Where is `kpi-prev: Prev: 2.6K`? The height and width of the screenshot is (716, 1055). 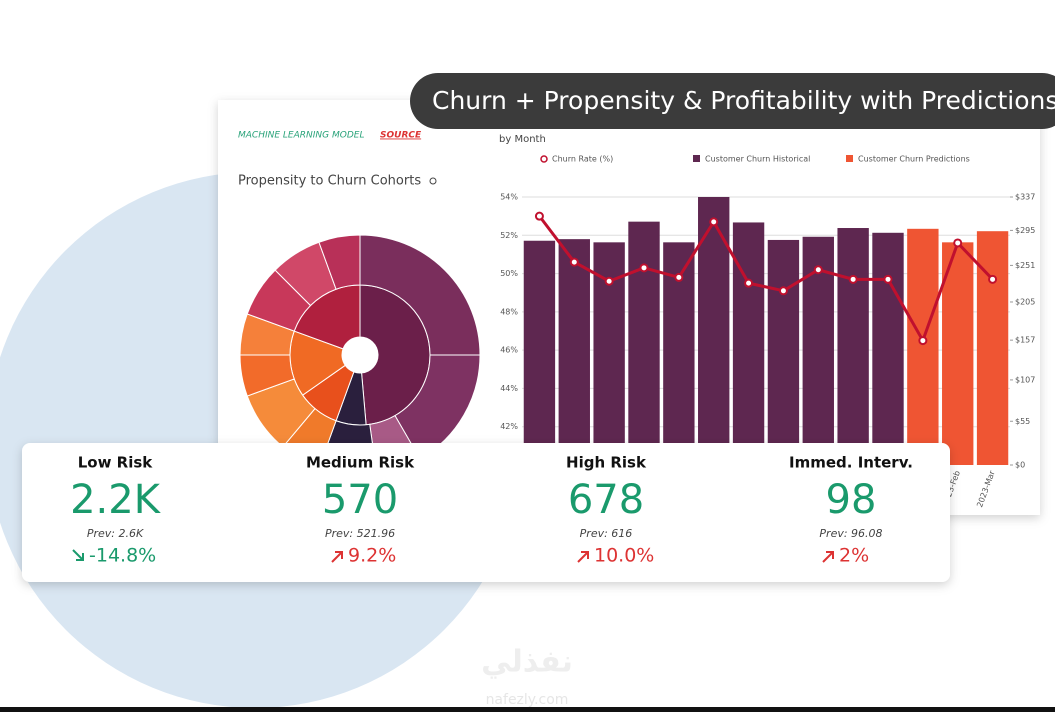 kpi-prev: Prev: 2.6K is located at coordinates (115, 533).